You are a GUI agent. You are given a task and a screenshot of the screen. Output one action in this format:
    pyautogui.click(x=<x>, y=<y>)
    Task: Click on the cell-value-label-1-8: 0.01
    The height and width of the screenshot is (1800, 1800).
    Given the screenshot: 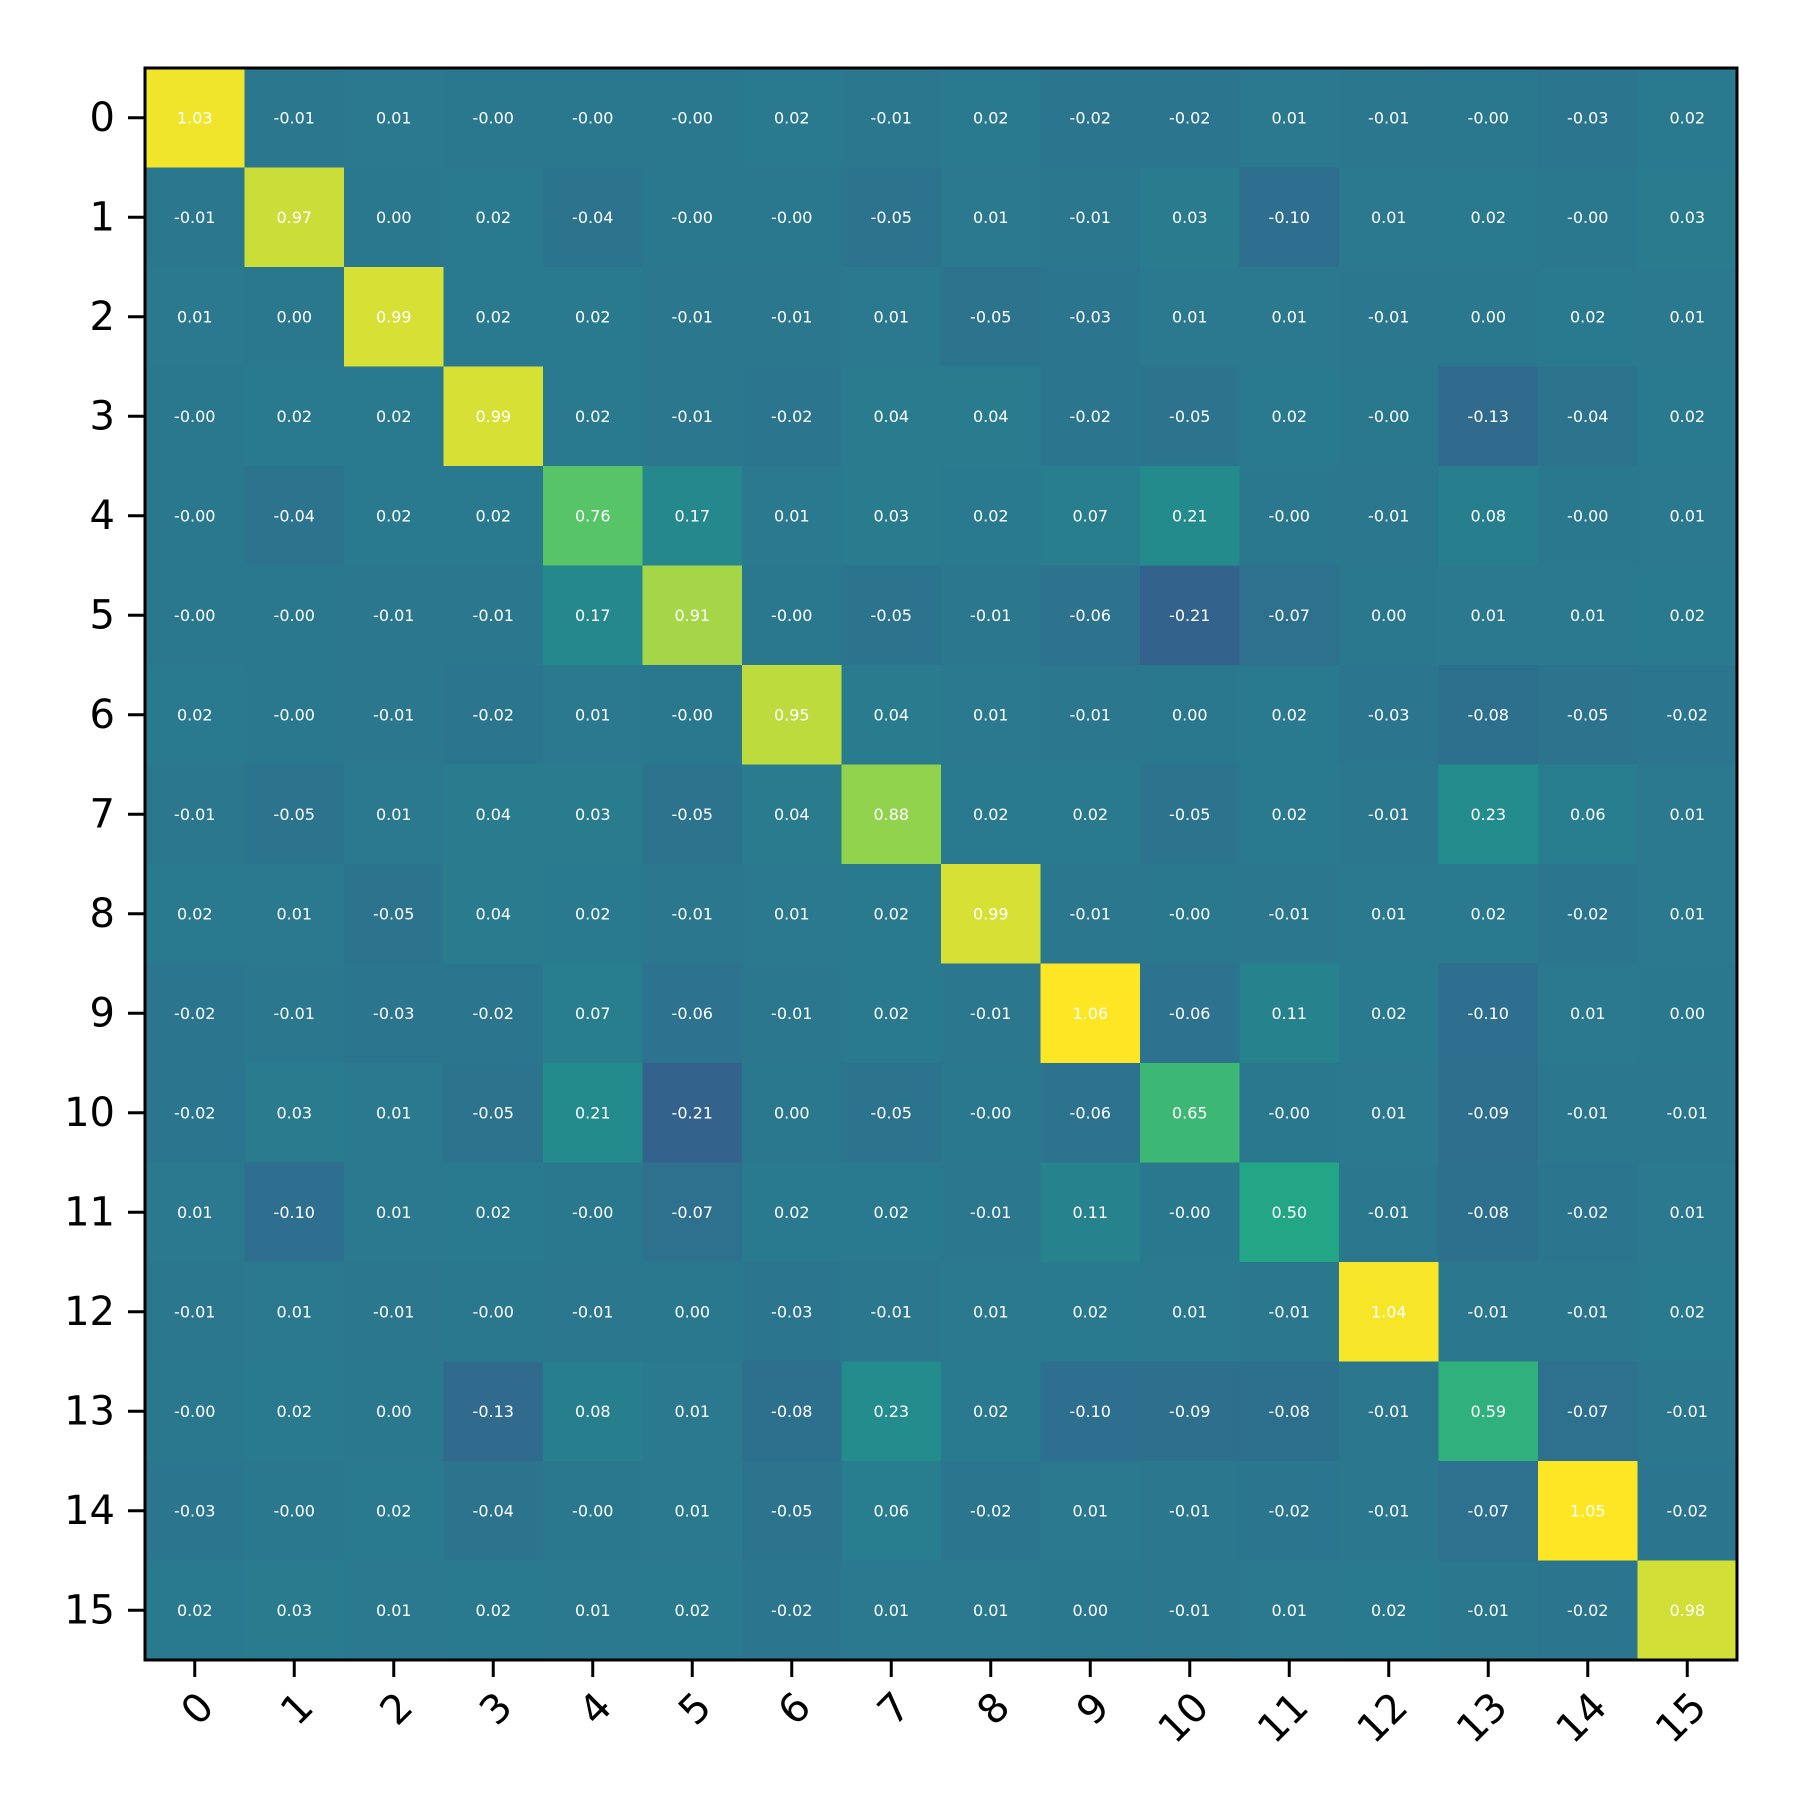 What is the action you would take?
    pyautogui.click(x=991, y=217)
    